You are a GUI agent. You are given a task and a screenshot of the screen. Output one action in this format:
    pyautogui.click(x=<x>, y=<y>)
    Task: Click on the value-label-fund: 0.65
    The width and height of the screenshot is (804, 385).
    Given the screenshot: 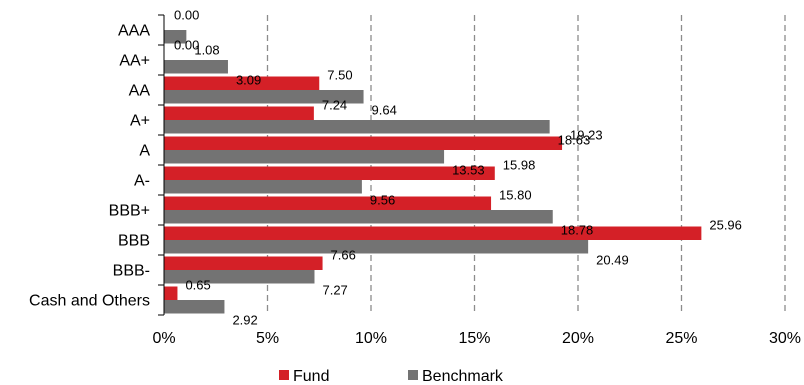 What is the action you would take?
    pyautogui.click(x=197, y=285)
    